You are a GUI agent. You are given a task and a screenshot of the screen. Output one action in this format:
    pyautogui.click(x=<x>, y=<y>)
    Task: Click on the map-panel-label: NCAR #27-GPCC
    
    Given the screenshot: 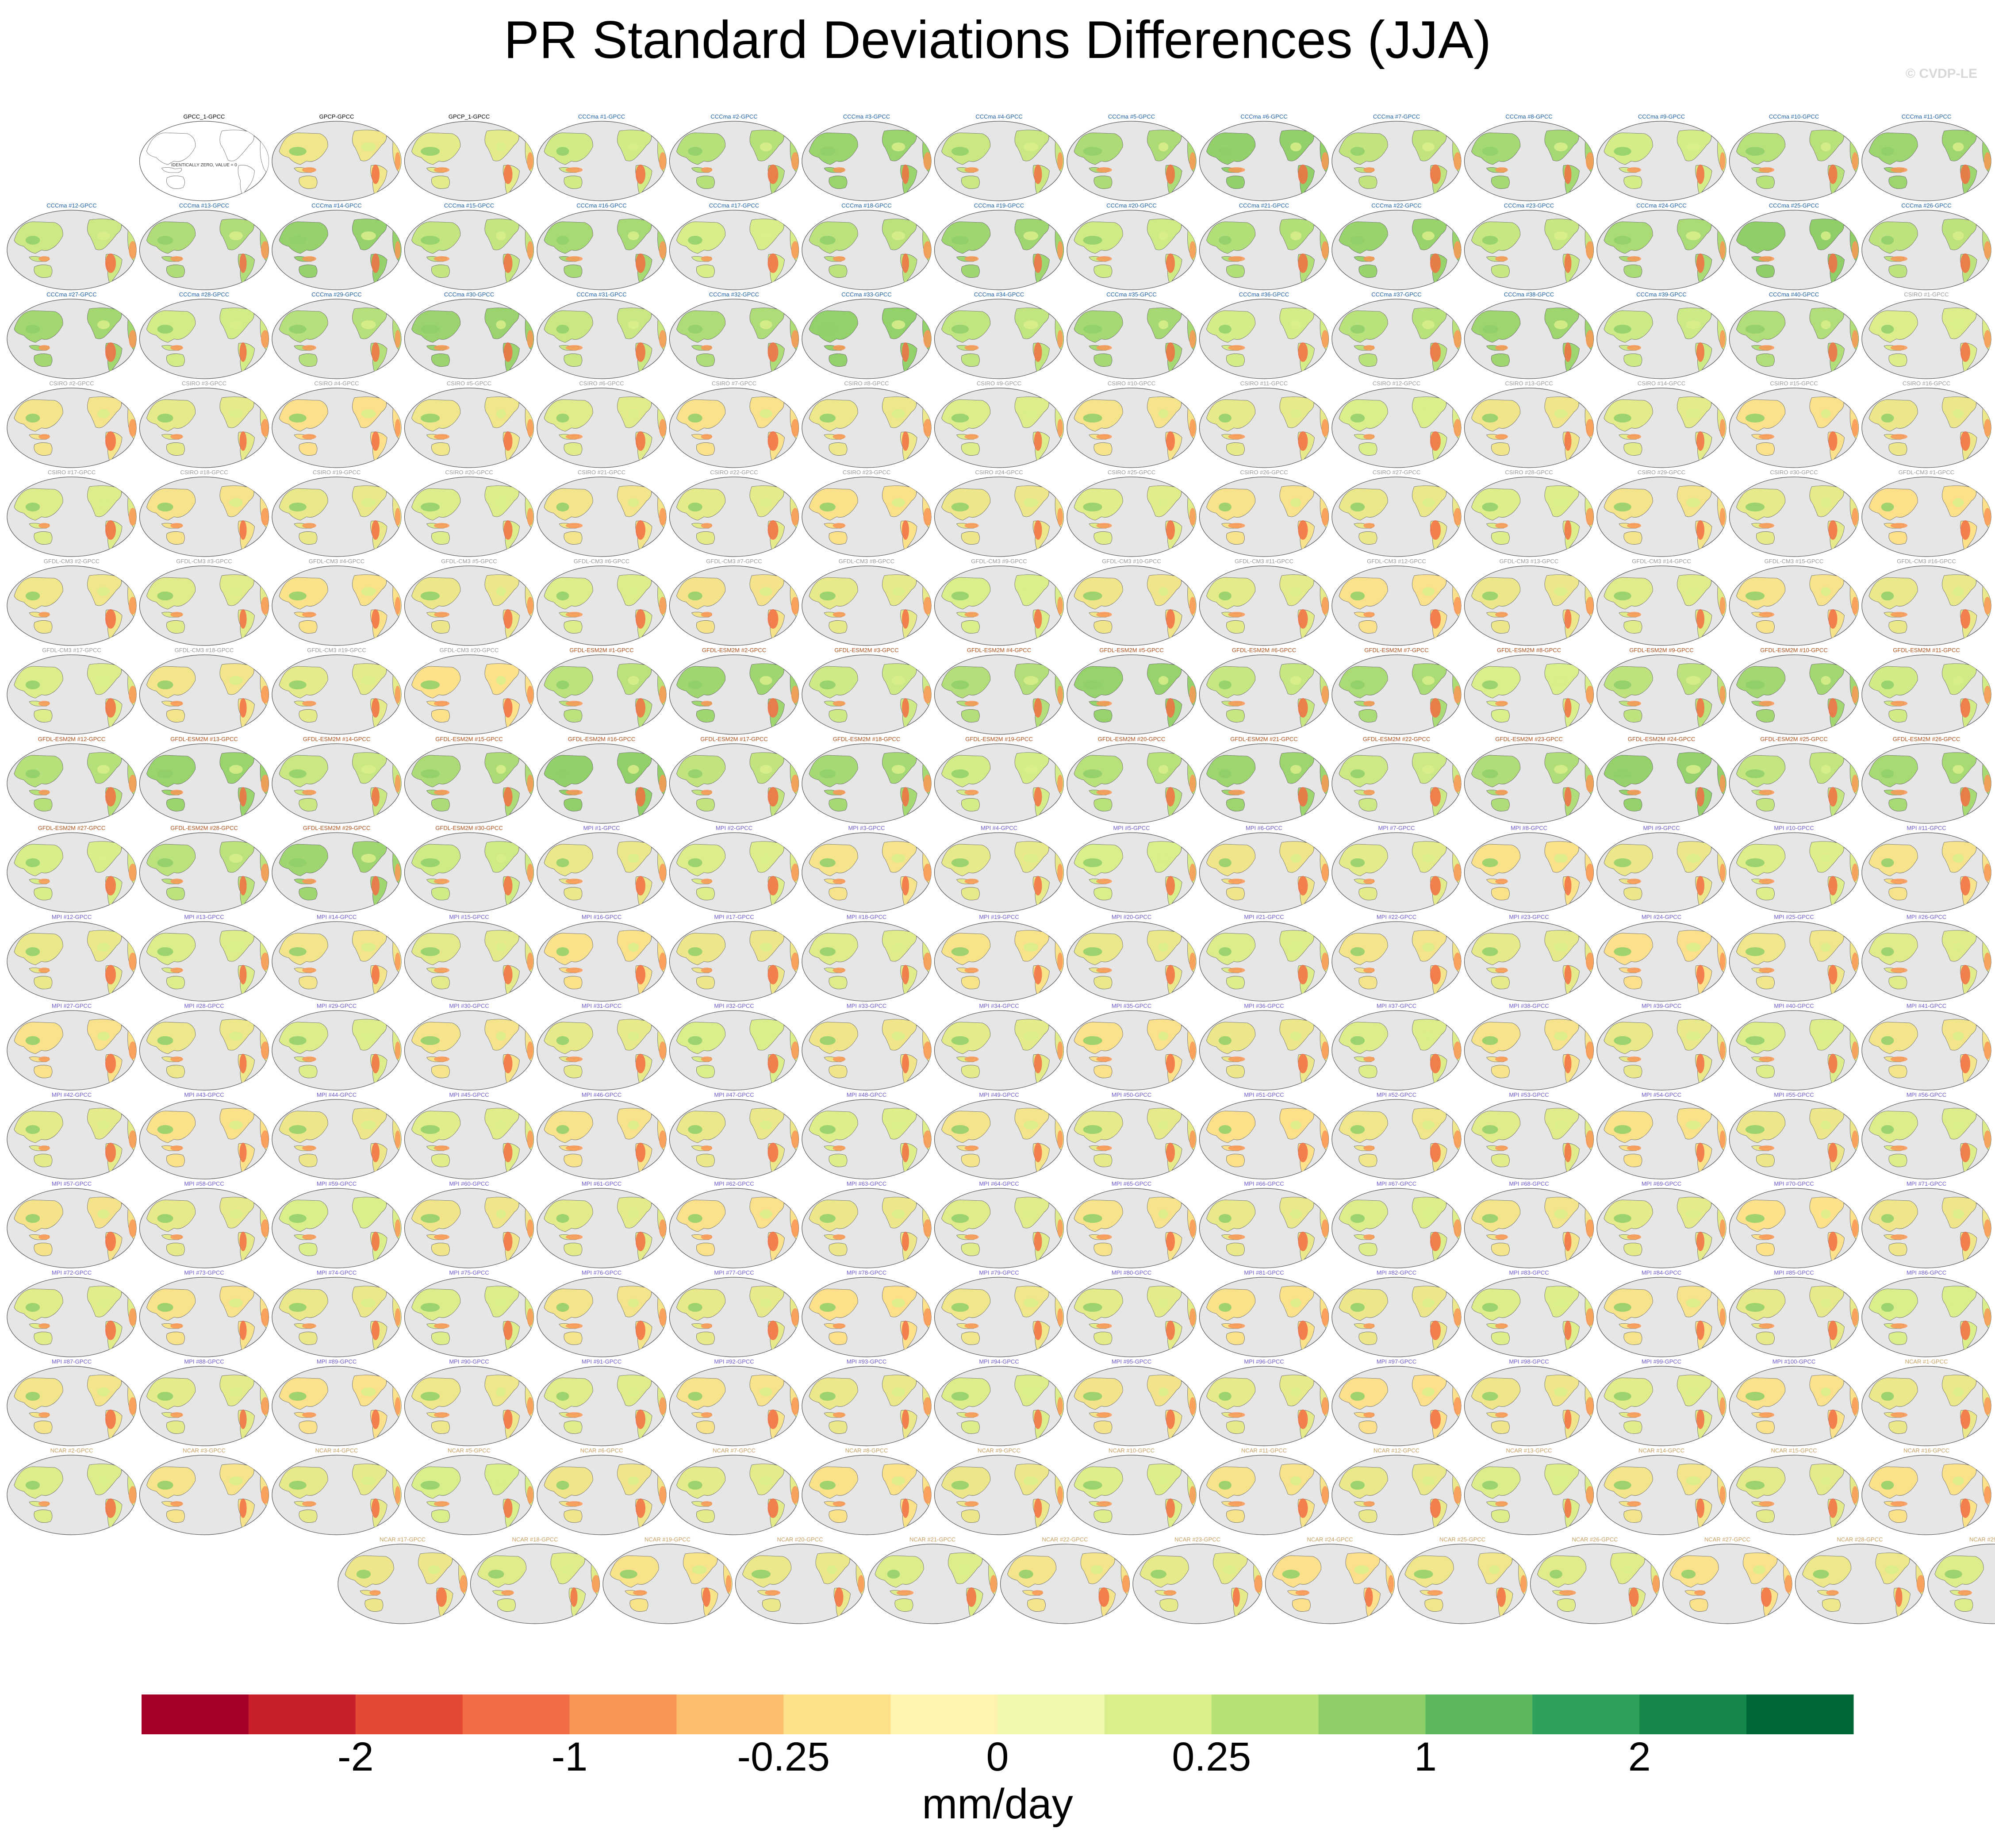 What is the action you would take?
    pyautogui.click(x=1727, y=1540)
    